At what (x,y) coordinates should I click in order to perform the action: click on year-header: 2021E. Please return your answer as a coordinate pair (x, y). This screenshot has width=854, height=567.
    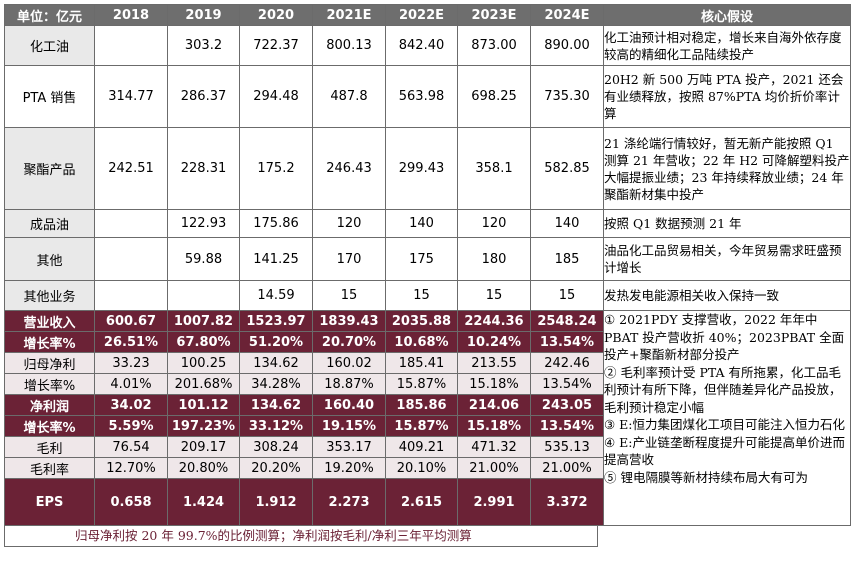
    Looking at the image, I should click on (349, 15).